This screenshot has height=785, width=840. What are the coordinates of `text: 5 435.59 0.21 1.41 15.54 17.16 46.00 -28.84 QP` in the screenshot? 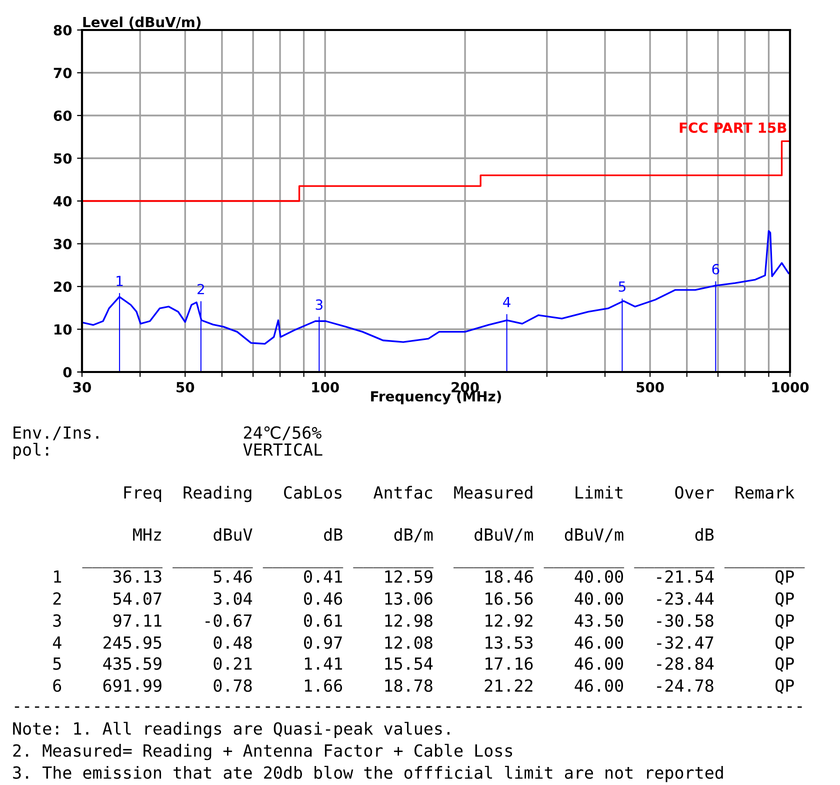 It's located at (423, 664).